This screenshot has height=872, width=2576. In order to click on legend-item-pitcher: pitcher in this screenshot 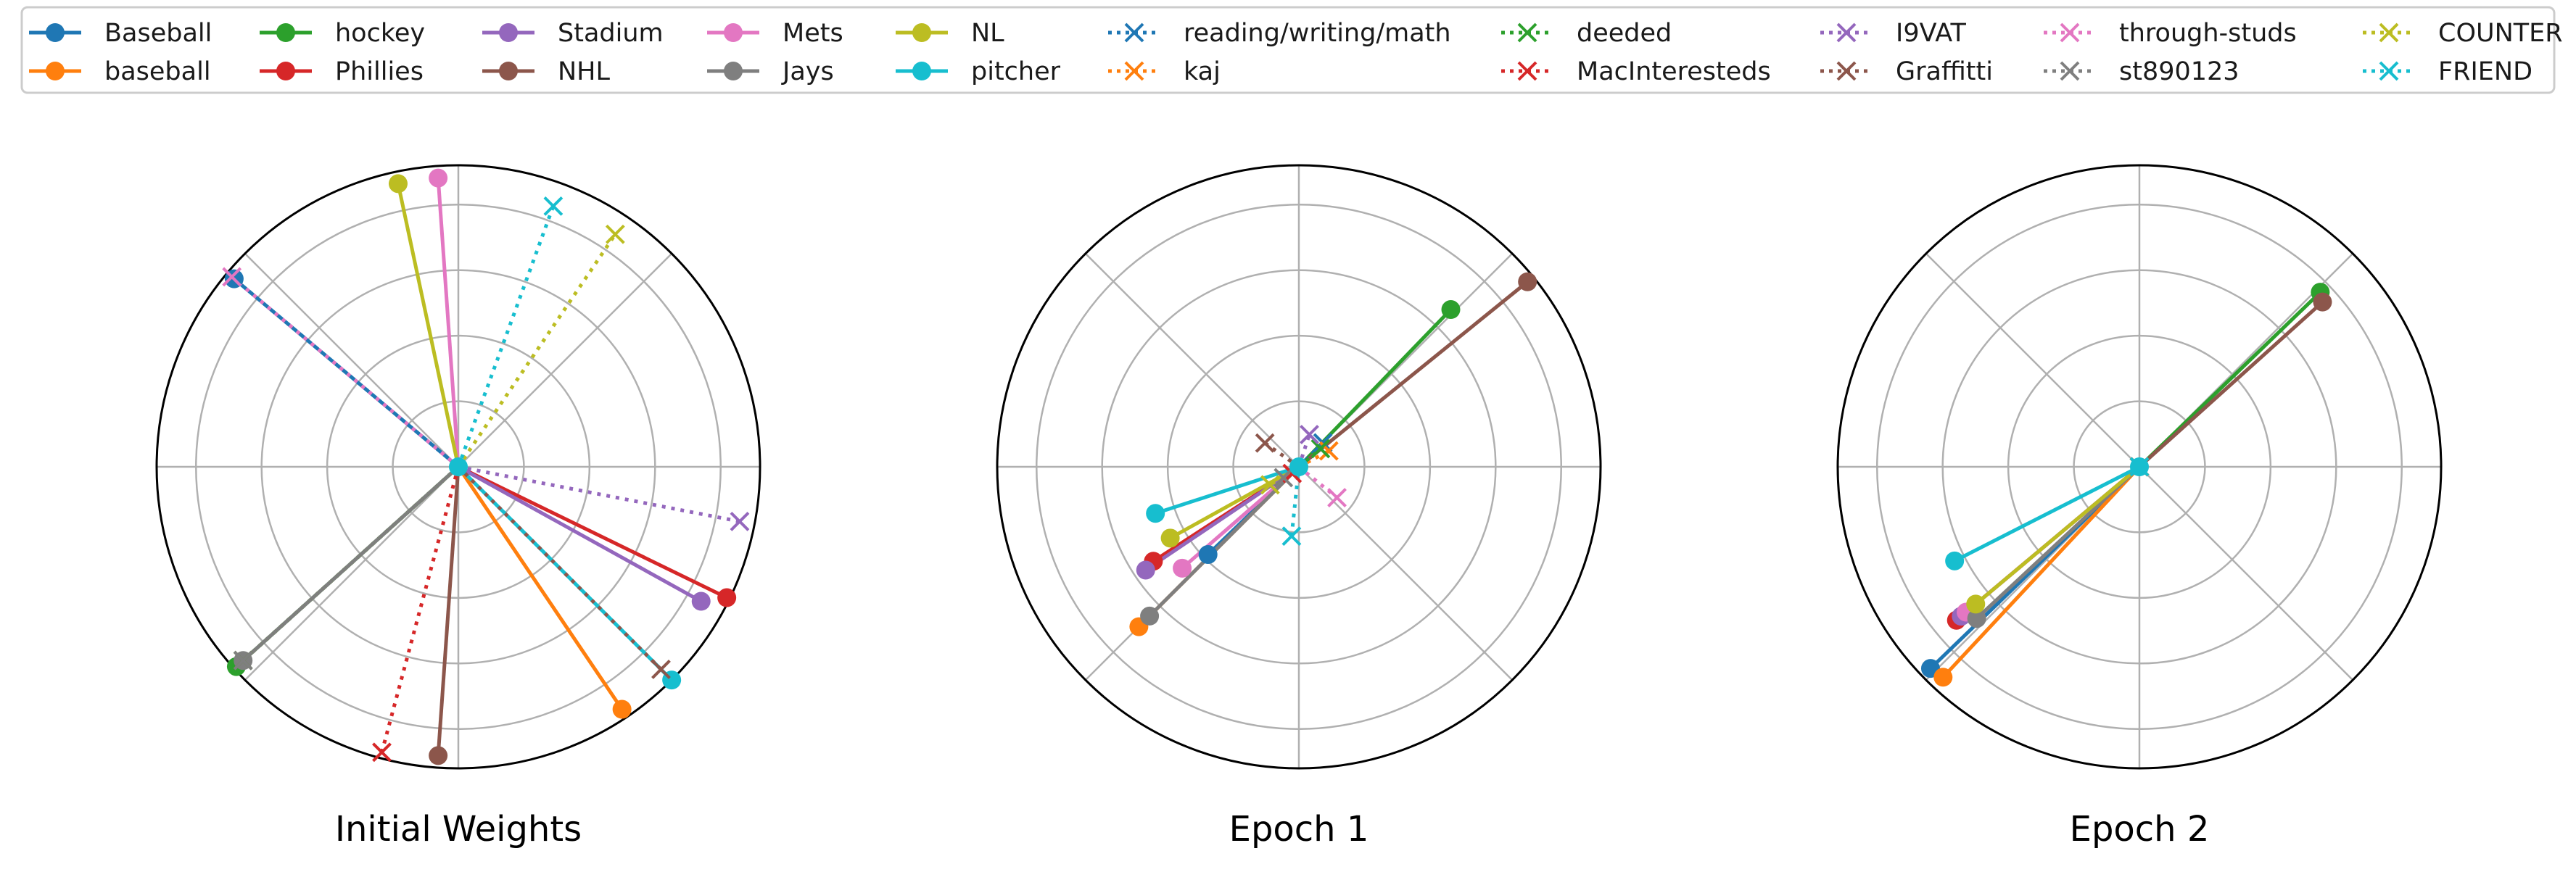, I will do `click(979, 71)`.